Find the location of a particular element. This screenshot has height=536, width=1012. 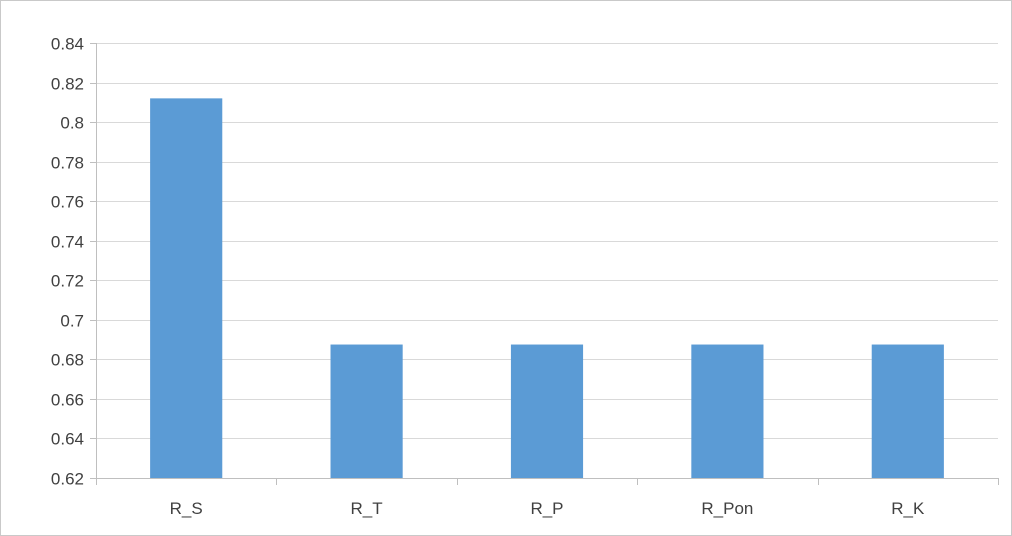

y-tick-label: 0.76 is located at coordinates (67, 202).